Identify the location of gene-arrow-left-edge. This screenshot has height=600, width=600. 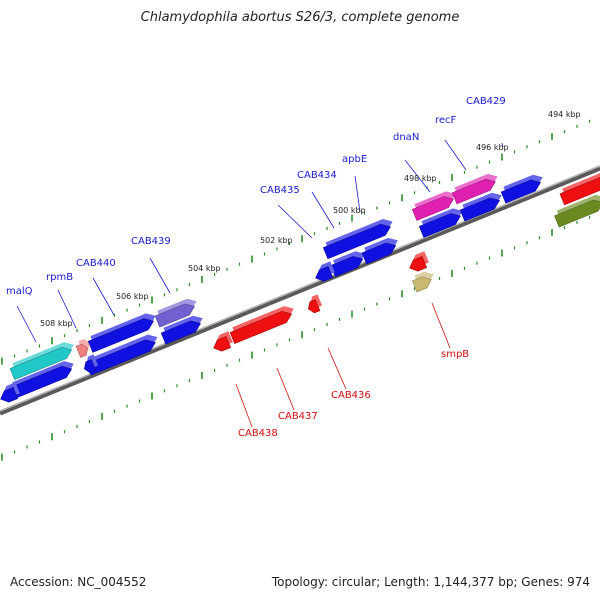
(10, 393).